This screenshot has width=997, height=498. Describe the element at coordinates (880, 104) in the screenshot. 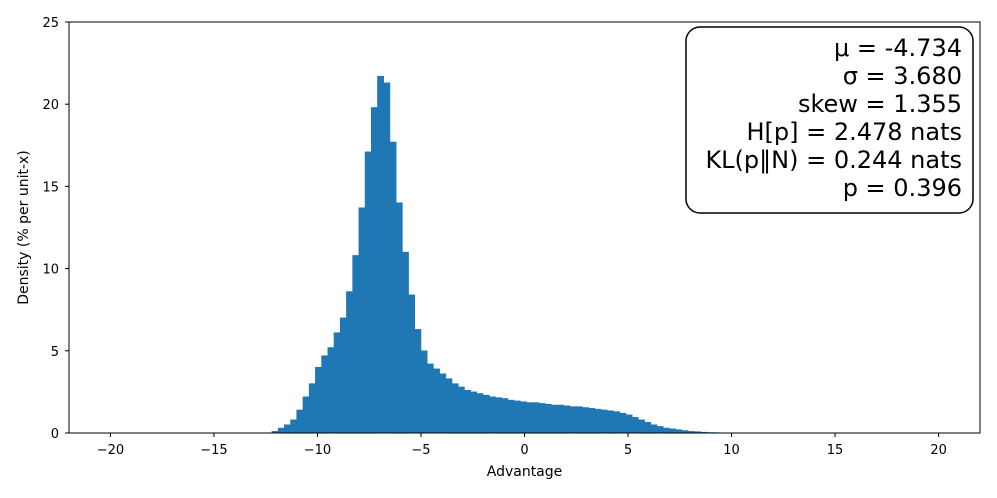

I see `stats-line-skew: skew = 1.355` at that location.